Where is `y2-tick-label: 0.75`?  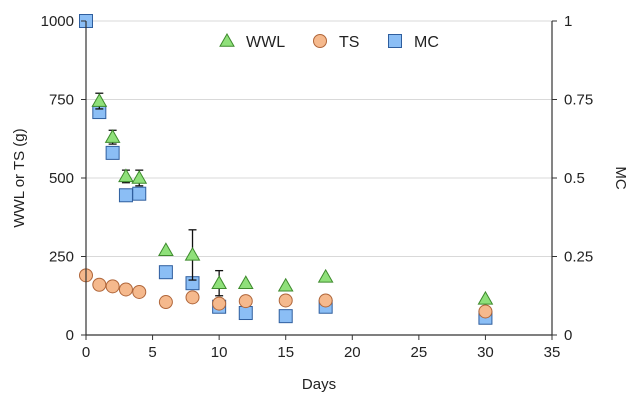
y2-tick-label: 0.75 is located at coordinates (578, 100).